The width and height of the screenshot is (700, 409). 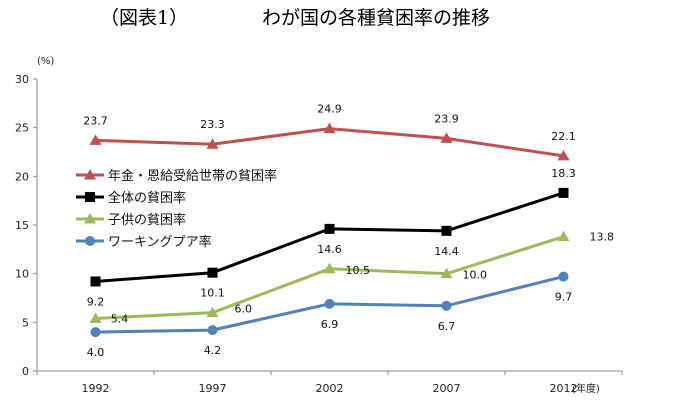 I want to click on legend-item: 全体の貧困率, so click(x=131, y=198).